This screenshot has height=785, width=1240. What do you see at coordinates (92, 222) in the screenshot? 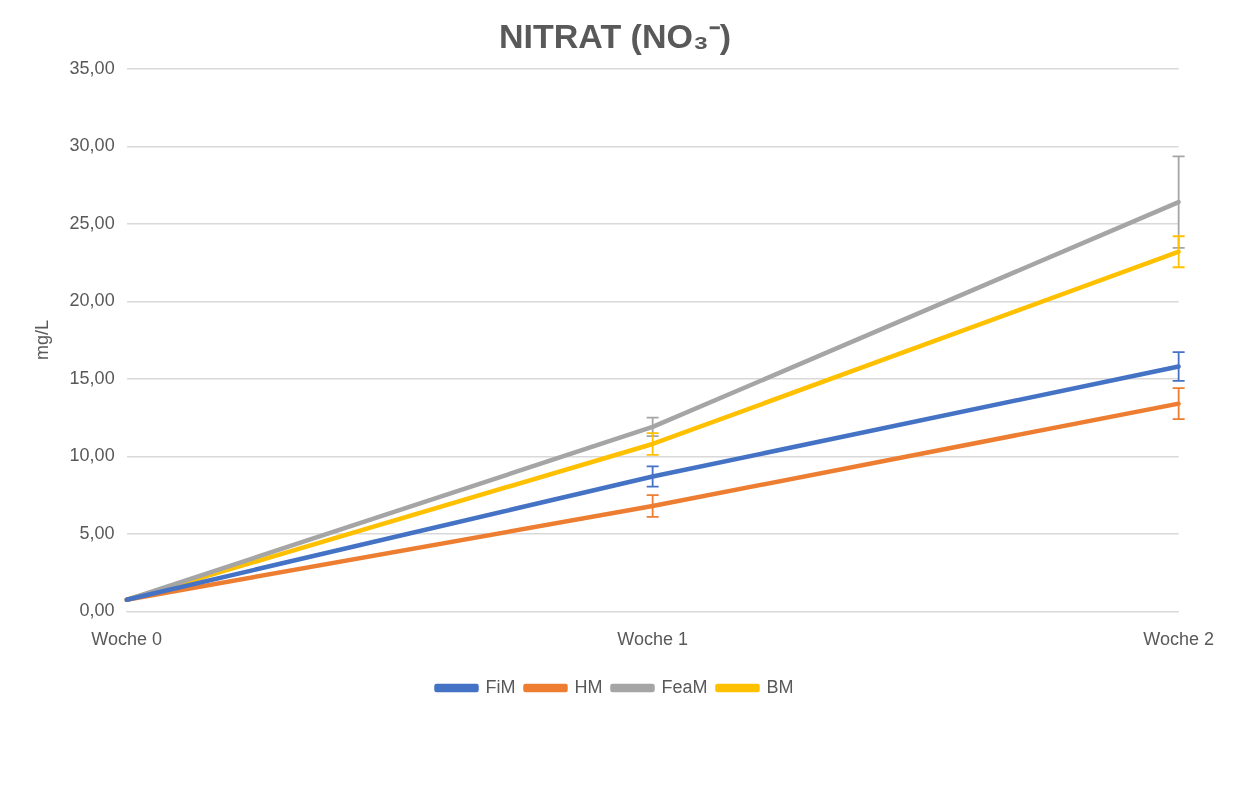
I see `y-tick-label: 25,00` at bounding box center [92, 222].